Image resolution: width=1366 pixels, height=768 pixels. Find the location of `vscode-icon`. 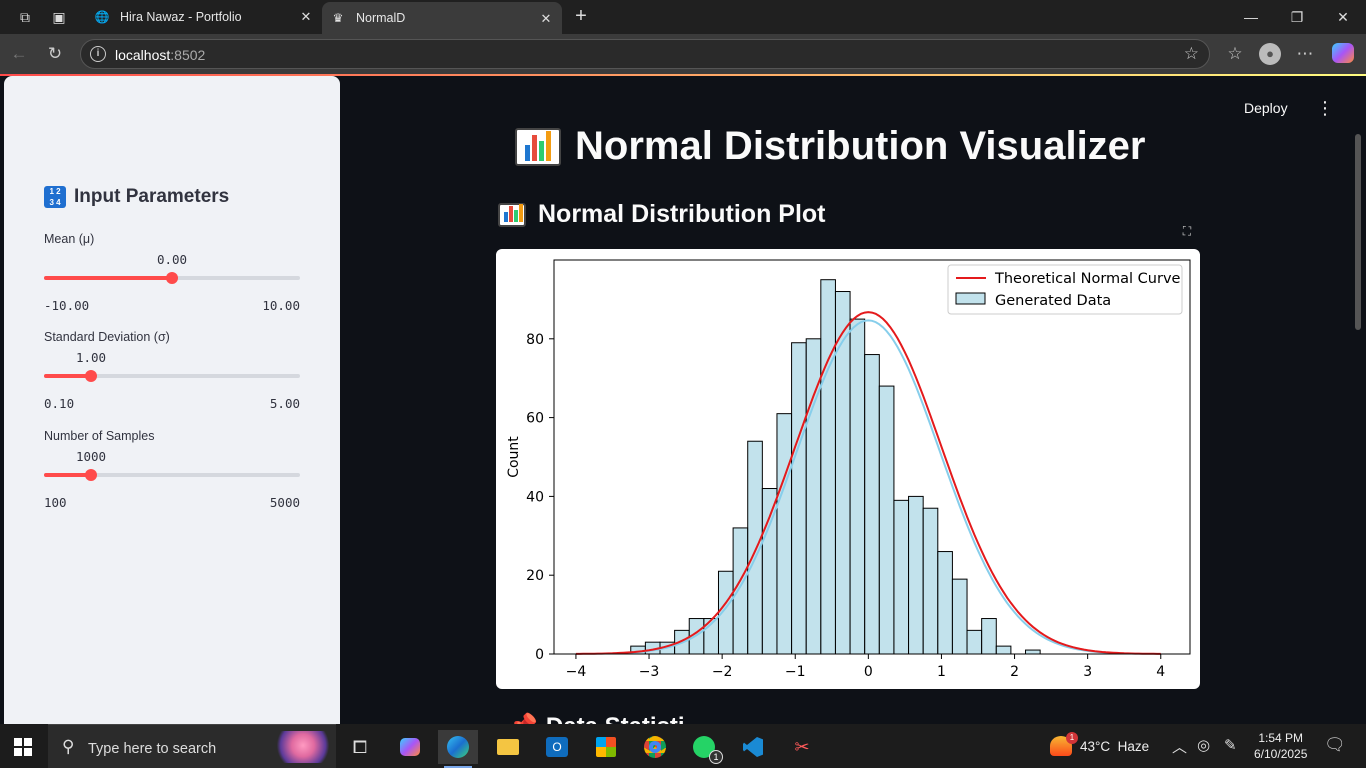

vscode-icon is located at coordinates (753, 747).